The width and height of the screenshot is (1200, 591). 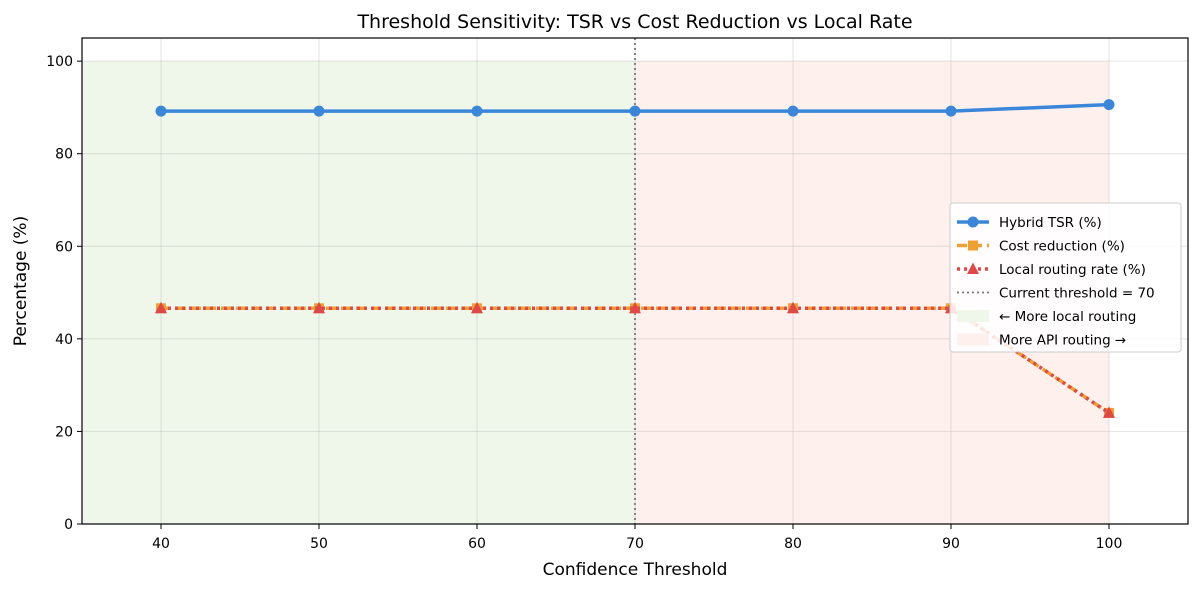 I want to click on legend-item: Current threshold = 70, so click(x=1056, y=294).